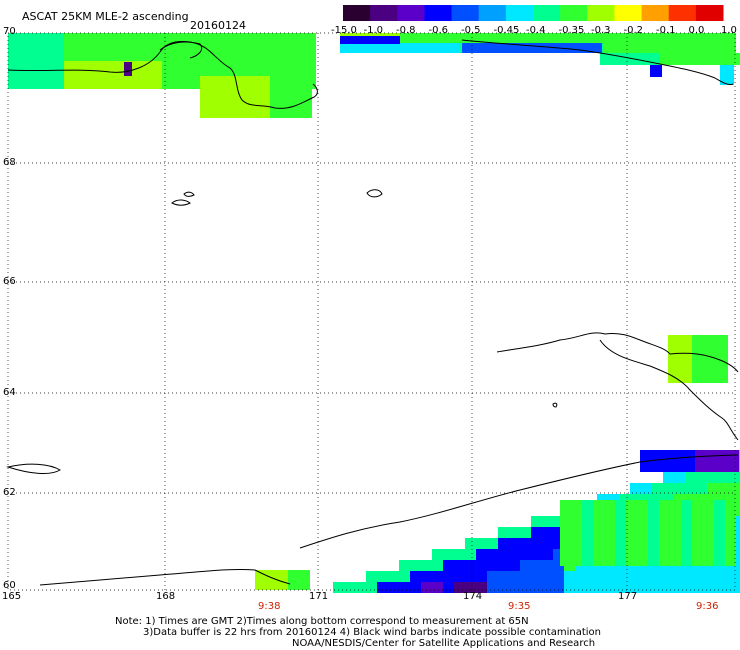 This screenshot has height=650, width=740. I want to click on coastline-seward, so click(617, 352).